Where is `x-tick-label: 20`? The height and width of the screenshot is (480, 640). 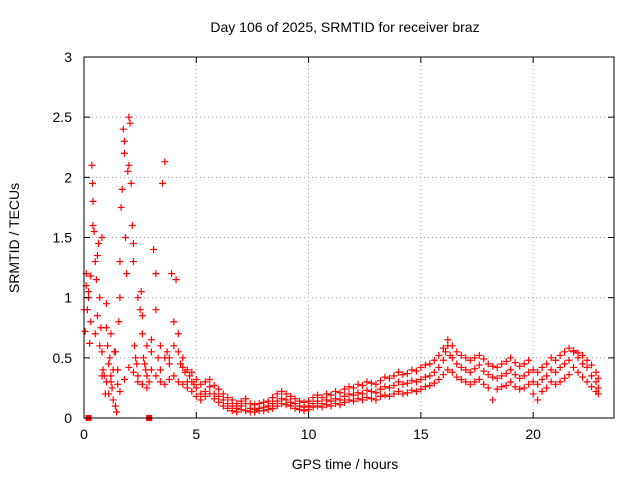
x-tick-label: 20 is located at coordinates (533, 434).